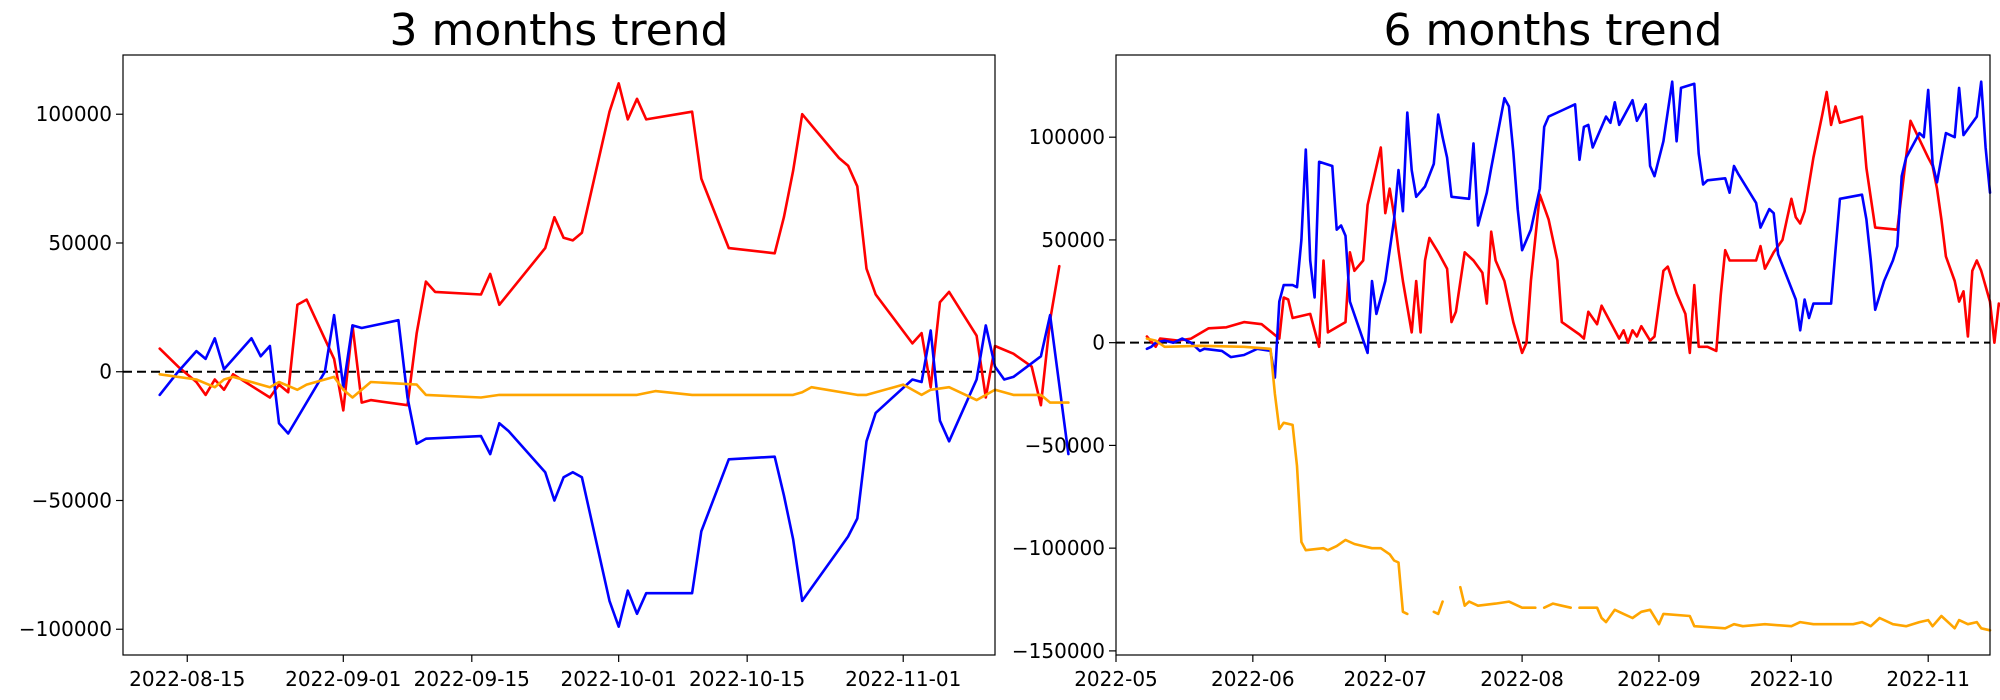 This screenshot has width=2000, height=700. I want to click on x-tick-label: 2022-10, so click(1792, 679).